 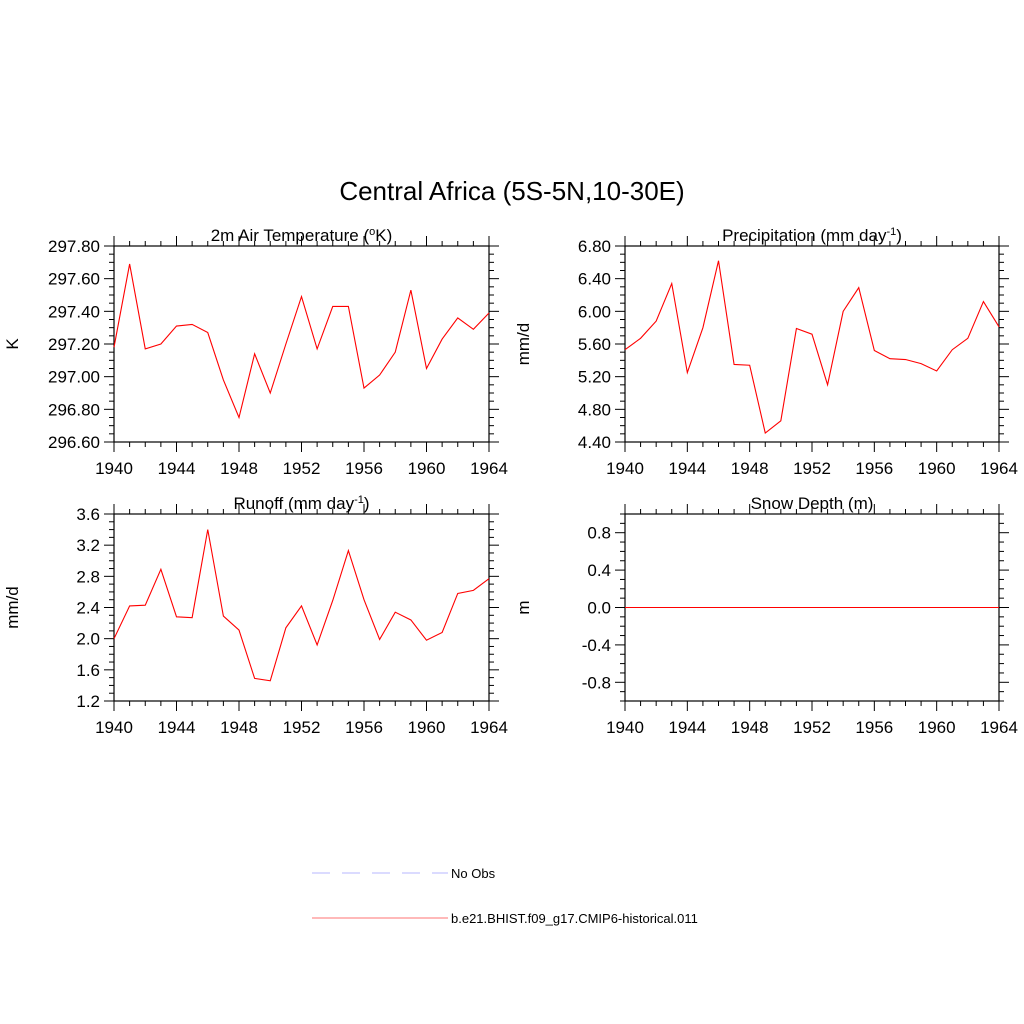 What do you see at coordinates (74, 344) in the screenshot?
I see `y-tick-label: 297.20` at bounding box center [74, 344].